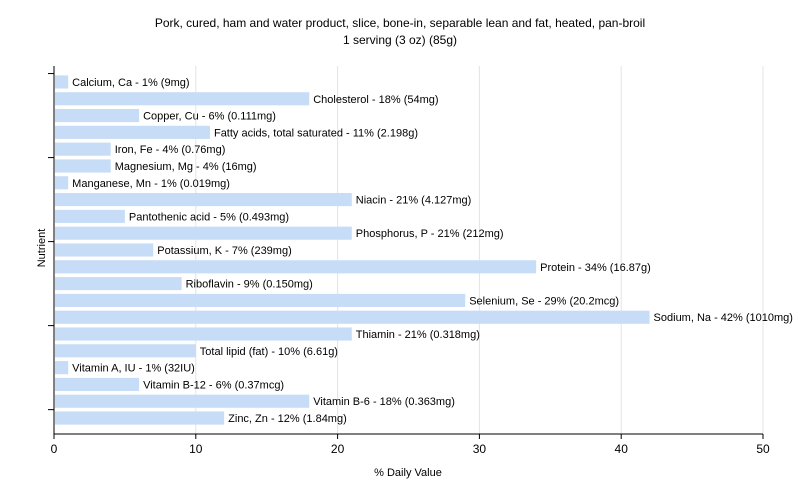 The image size is (800, 500). I want to click on x-tick-label: 30, so click(480, 449).